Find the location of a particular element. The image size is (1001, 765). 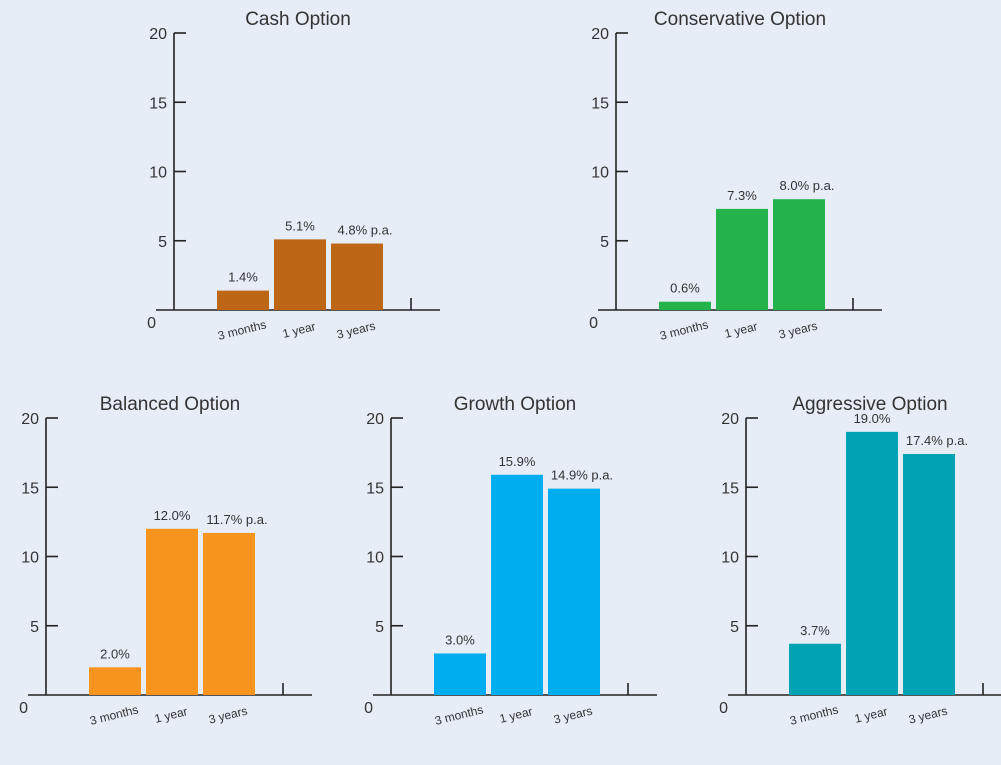

data-label: 4.8% p.a. is located at coordinates (365, 230).